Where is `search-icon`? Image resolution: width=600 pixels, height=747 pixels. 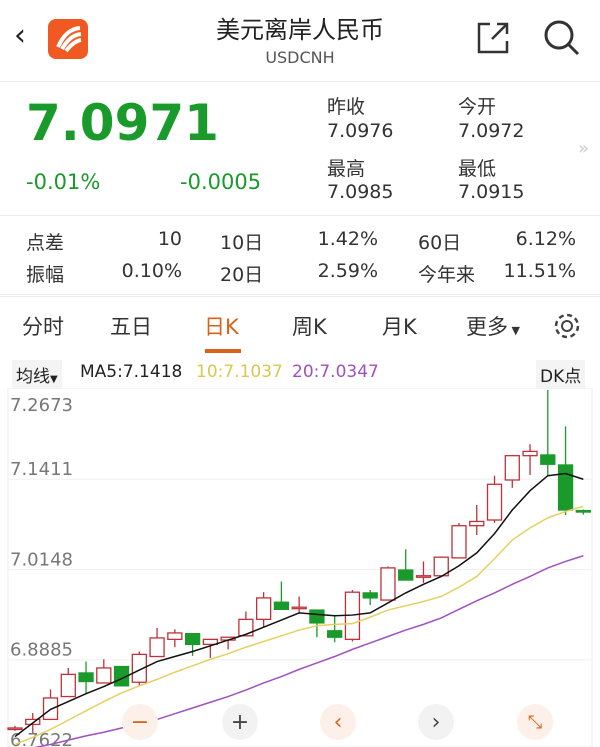
search-icon is located at coordinates (562, 38).